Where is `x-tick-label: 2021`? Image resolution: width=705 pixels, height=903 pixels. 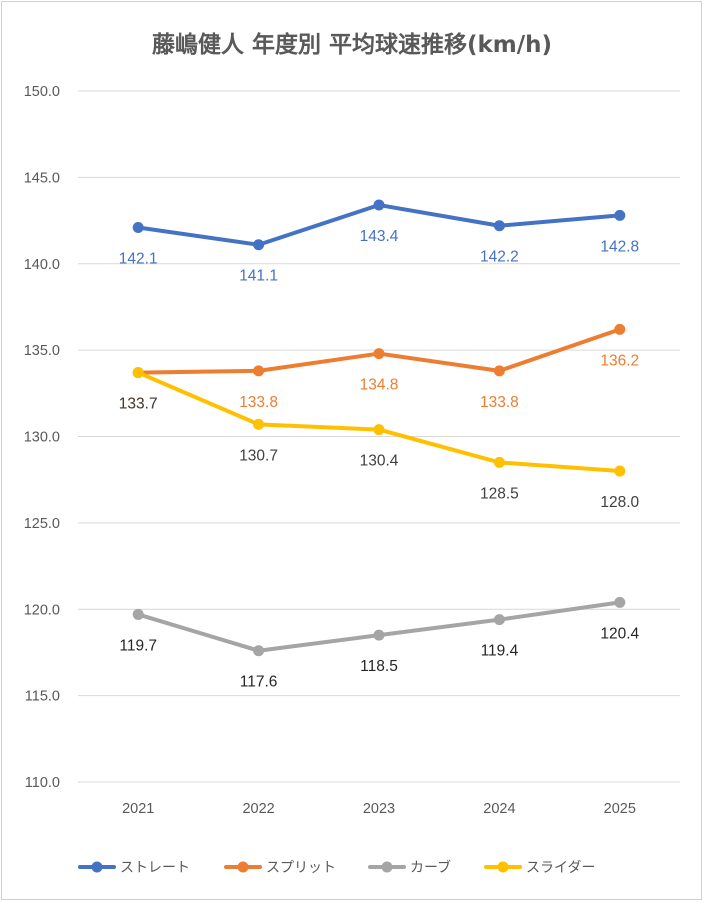 x-tick-label: 2021 is located at coordinates (138, 809).